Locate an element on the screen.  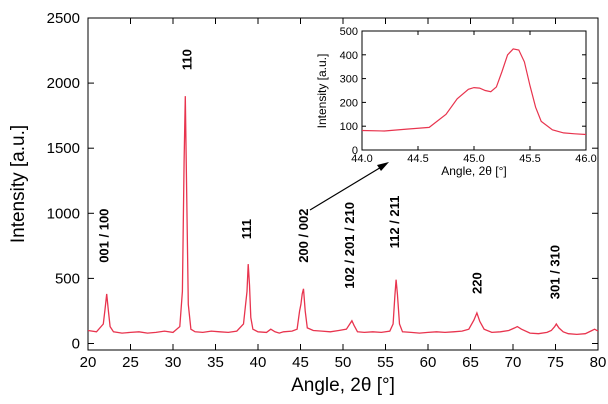
peak-label: 110 is located at coordinates (187, 59).